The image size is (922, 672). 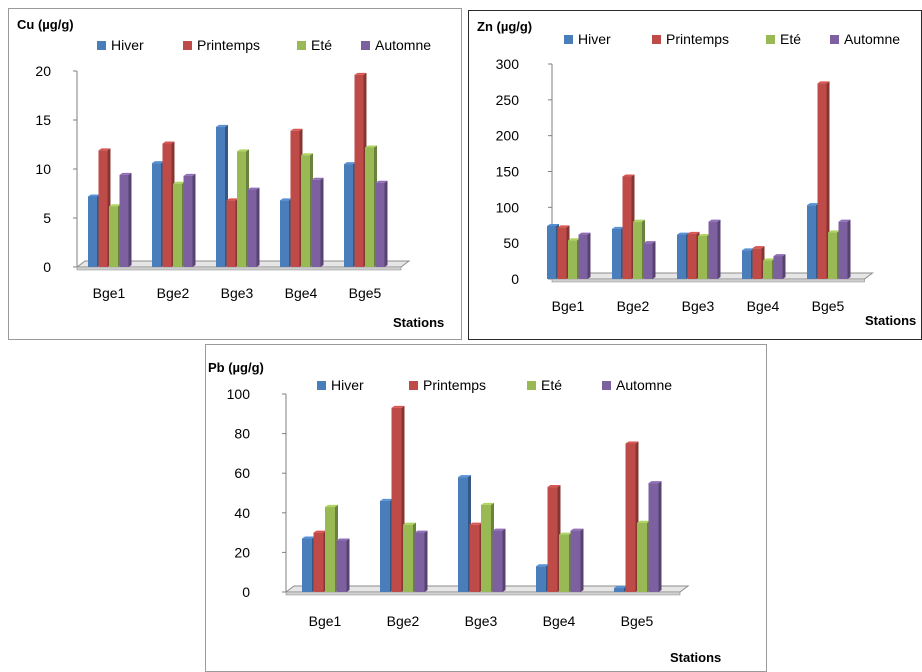 What do you see at coordinates (633, 306) in the screenshot?
I see `x-category-label: Bge2` at bounding box center [633, 306].